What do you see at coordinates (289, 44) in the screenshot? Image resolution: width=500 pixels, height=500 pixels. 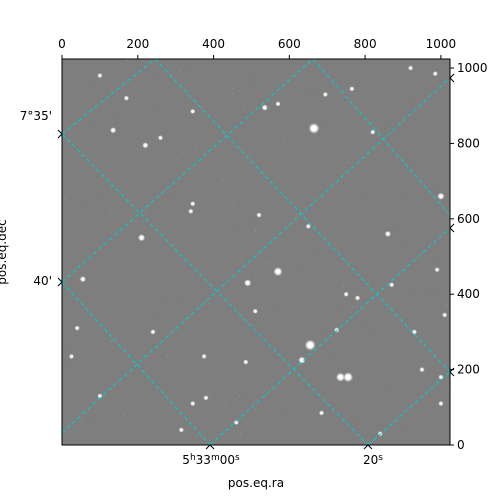 I see `x-tick-label: 600` at bounding box center [289, 44].